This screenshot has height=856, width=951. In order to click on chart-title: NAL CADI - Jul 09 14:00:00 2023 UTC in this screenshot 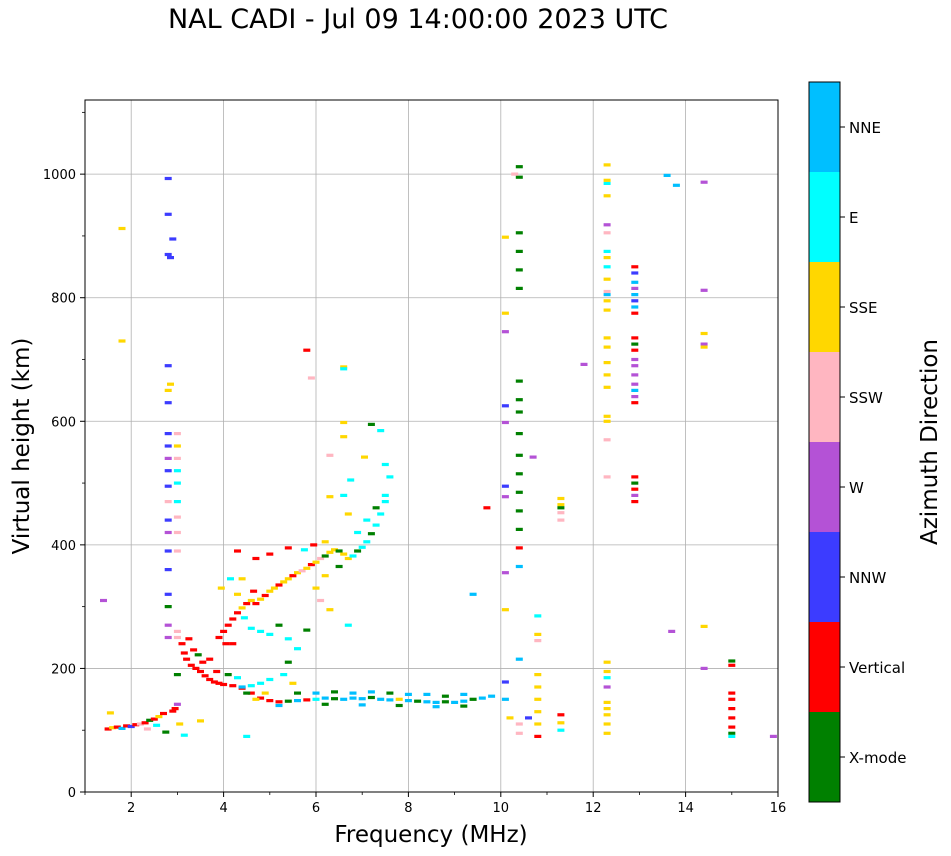, I will do `click(418, 19)`.